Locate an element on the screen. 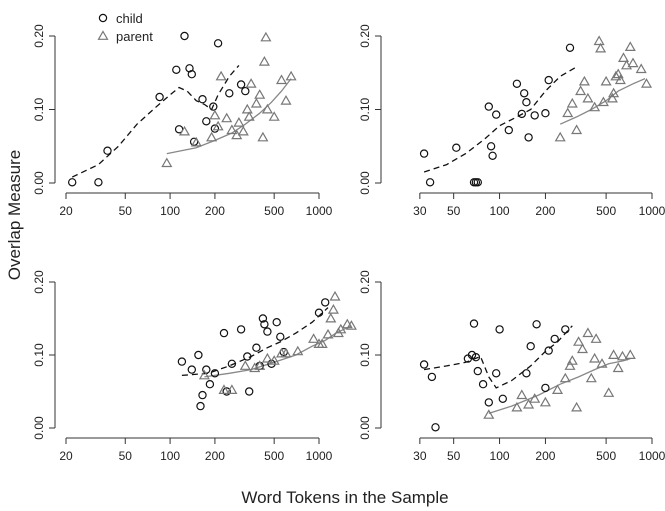 This screenshot has width=665, height=511. y-tick-label: 0.20 is located at coordinates (39, 36).